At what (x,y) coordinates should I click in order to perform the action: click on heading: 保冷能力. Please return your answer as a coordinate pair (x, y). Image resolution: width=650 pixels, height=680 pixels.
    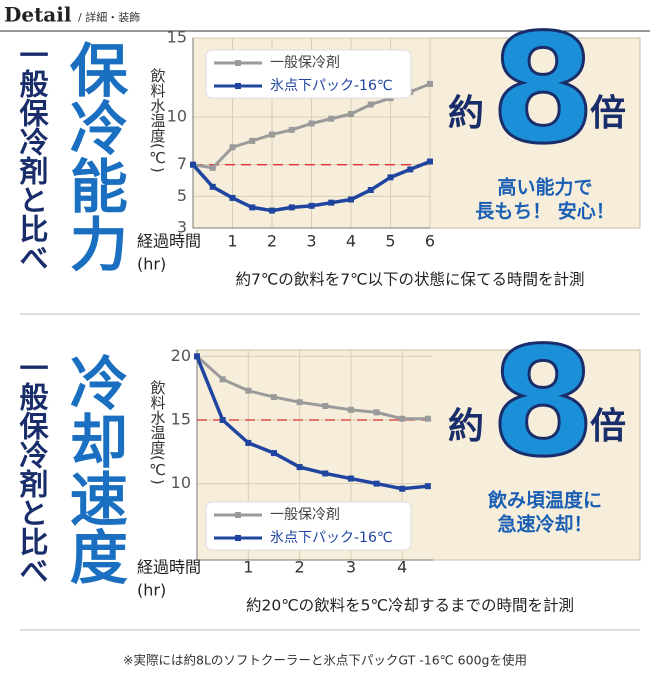
    Looking at the image, I should click on (94, 156).